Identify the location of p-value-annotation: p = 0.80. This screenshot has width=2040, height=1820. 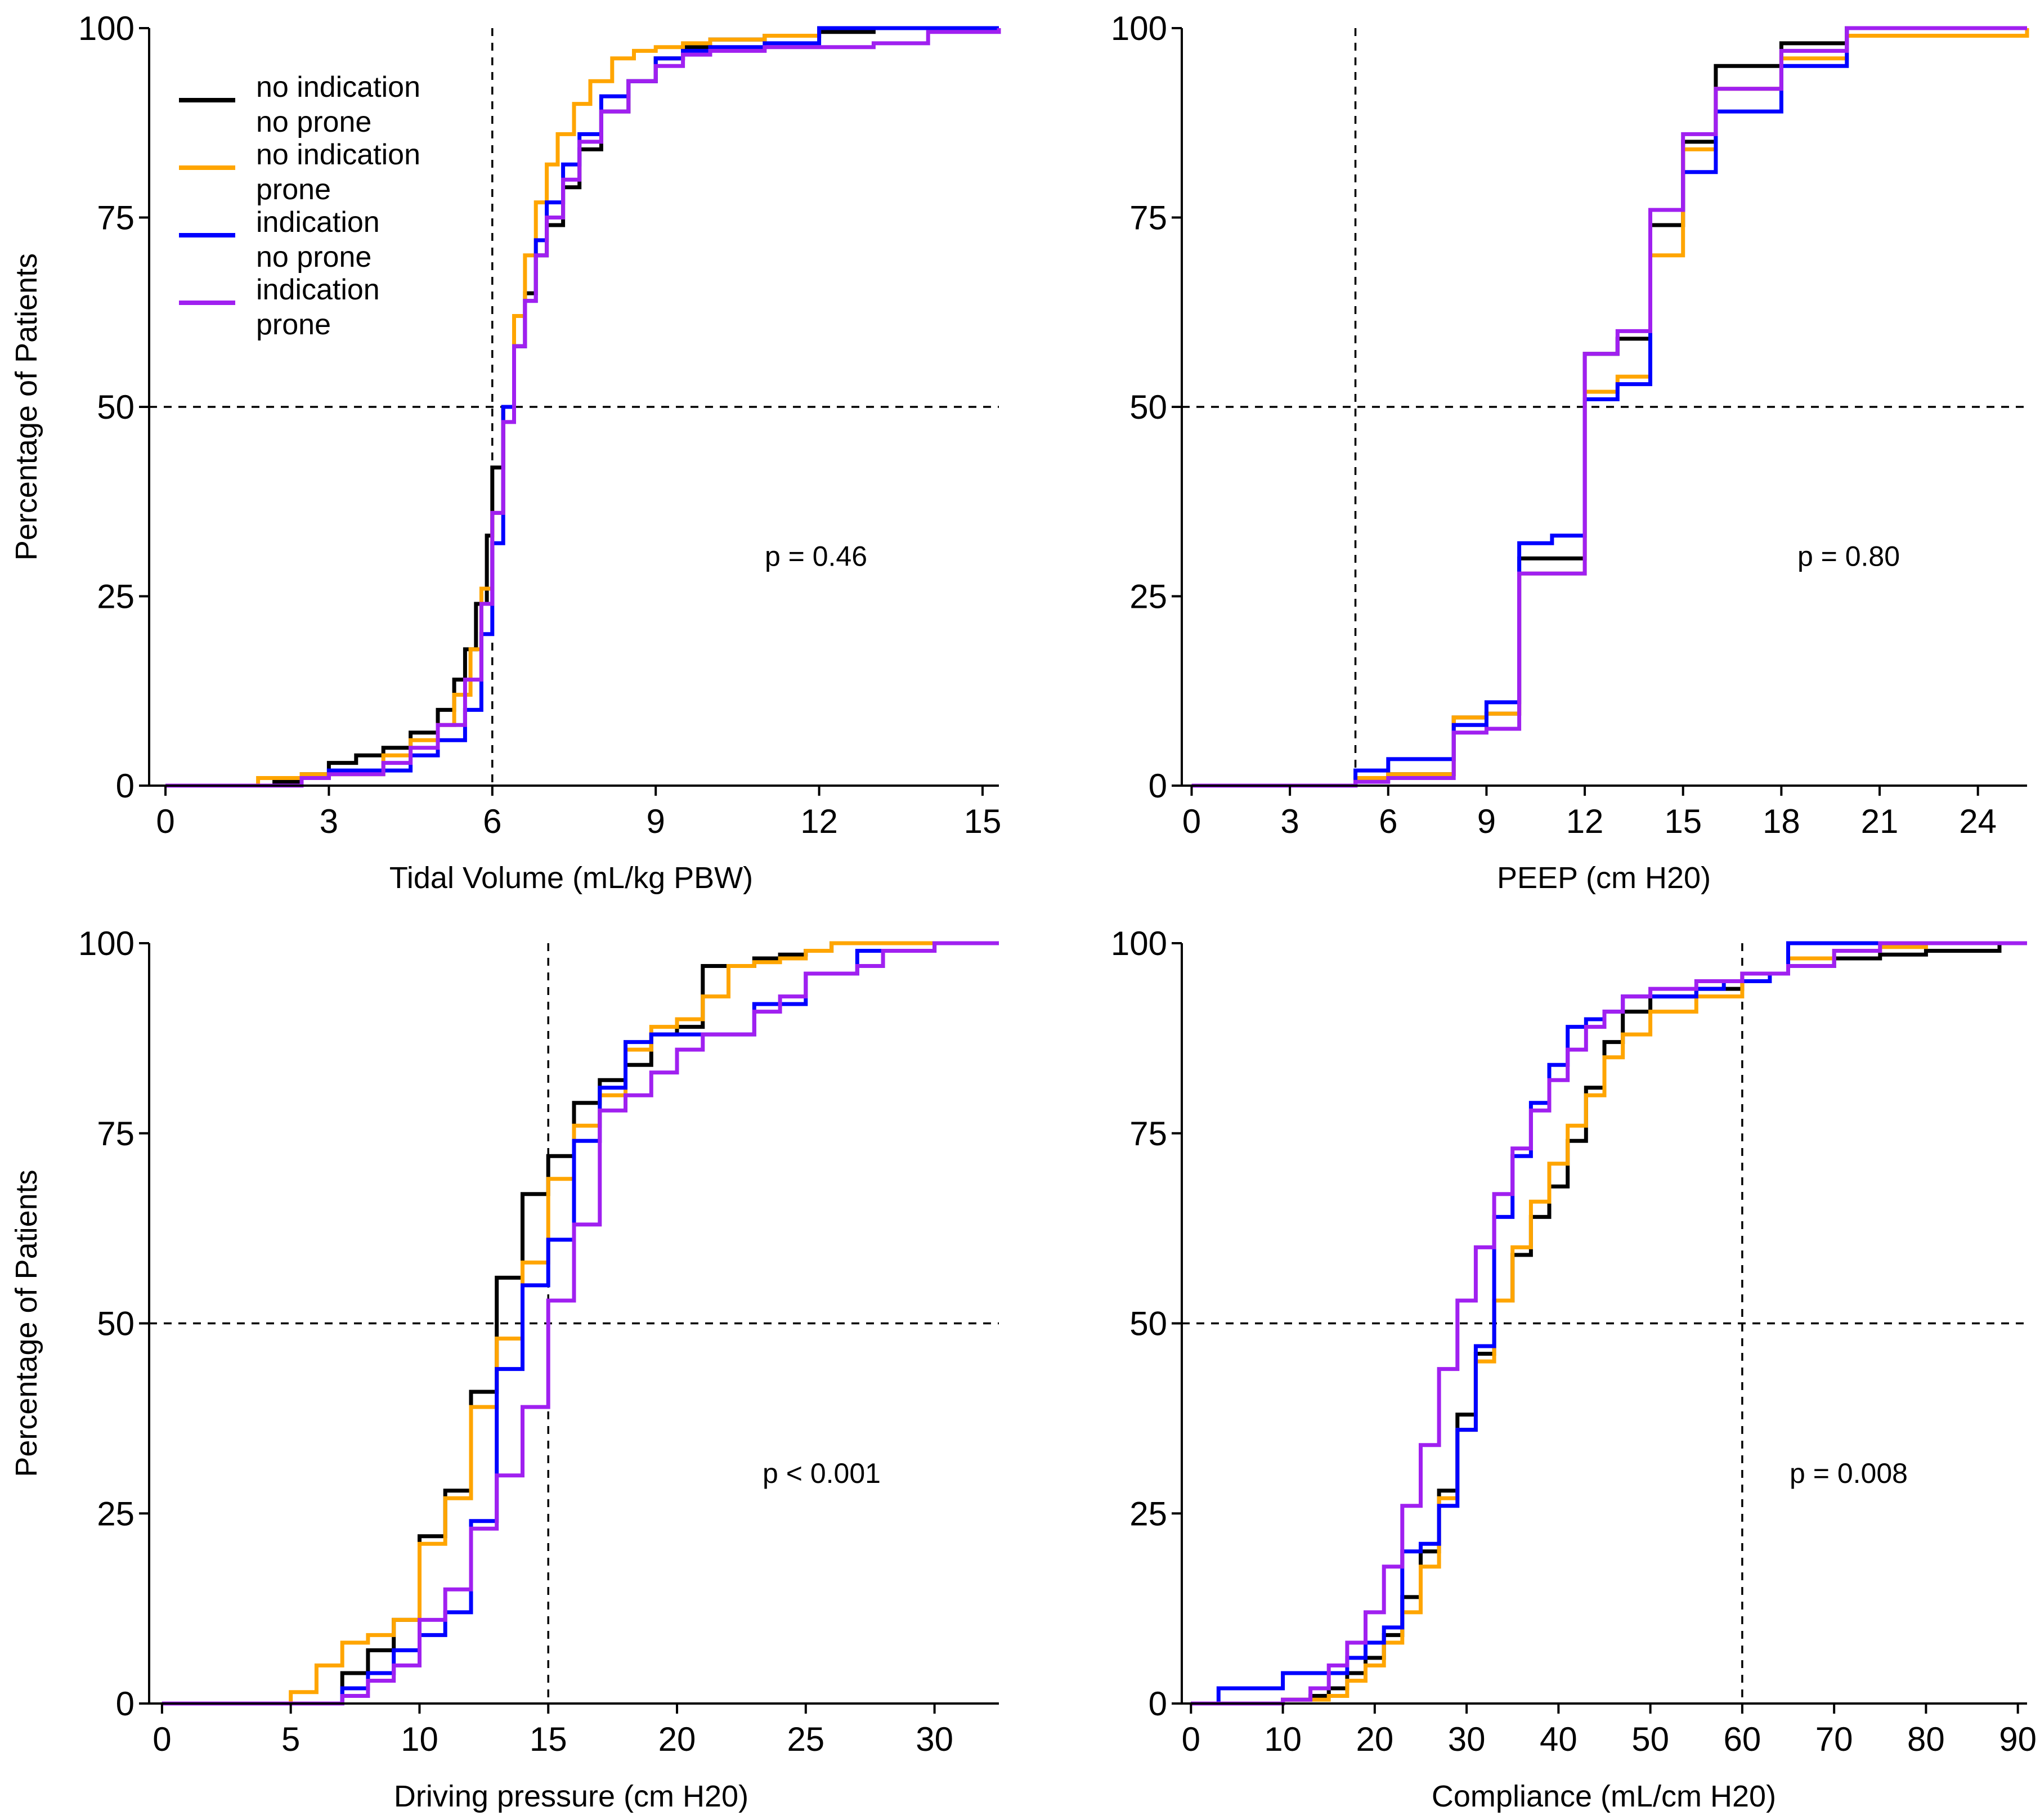
(1848, 556).